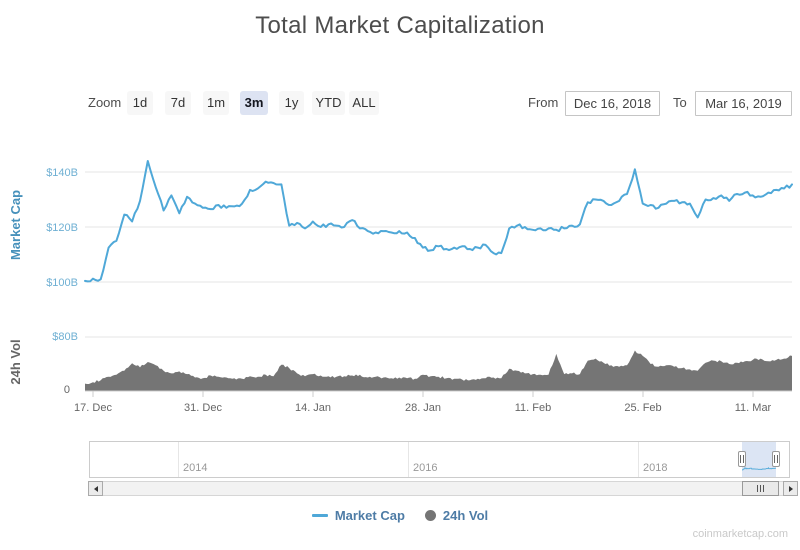 The image size is (800, 550). Describe the element at coordinates (423, 408) in the screenshot. I see `xtick-28-jan: 28. Jan` at that location.